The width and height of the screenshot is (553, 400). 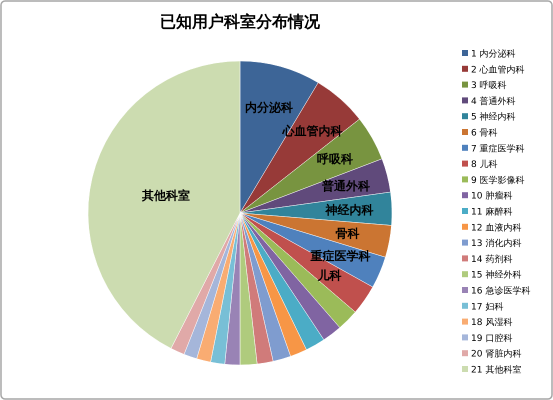 I want to click on data-label: 骨科, so click(x=348, y=233).